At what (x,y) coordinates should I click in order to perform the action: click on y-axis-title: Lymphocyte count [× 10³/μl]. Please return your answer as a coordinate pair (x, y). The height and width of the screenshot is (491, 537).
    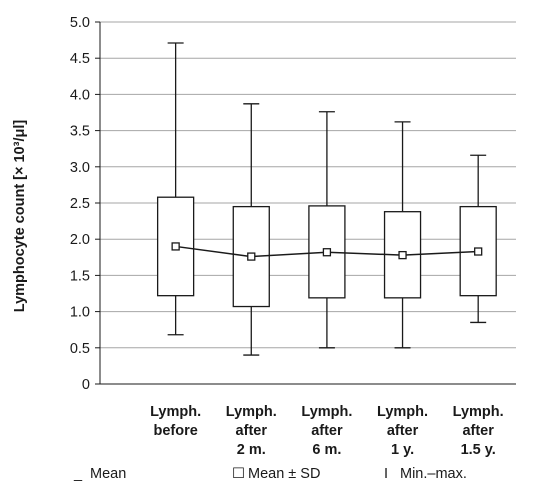
    Looking at the image, I should click on (20, 216).